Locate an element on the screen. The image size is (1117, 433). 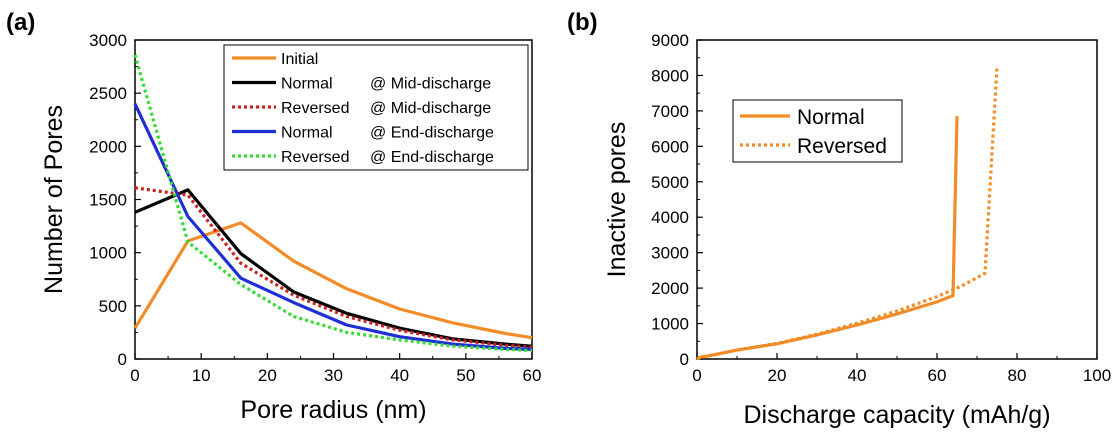
y-tick-label: 500 is located at coordinates (113, 306).